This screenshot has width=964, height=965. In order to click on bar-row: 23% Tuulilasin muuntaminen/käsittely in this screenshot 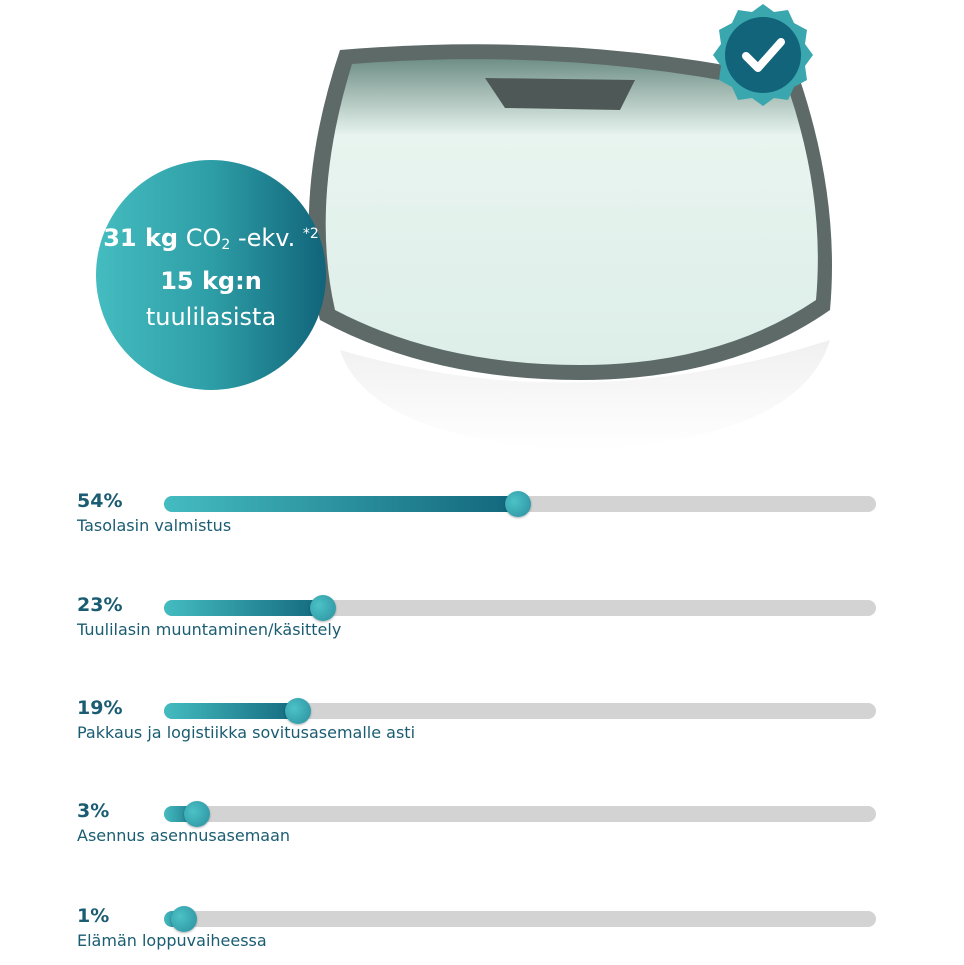, I will do `click(482, 624)`.